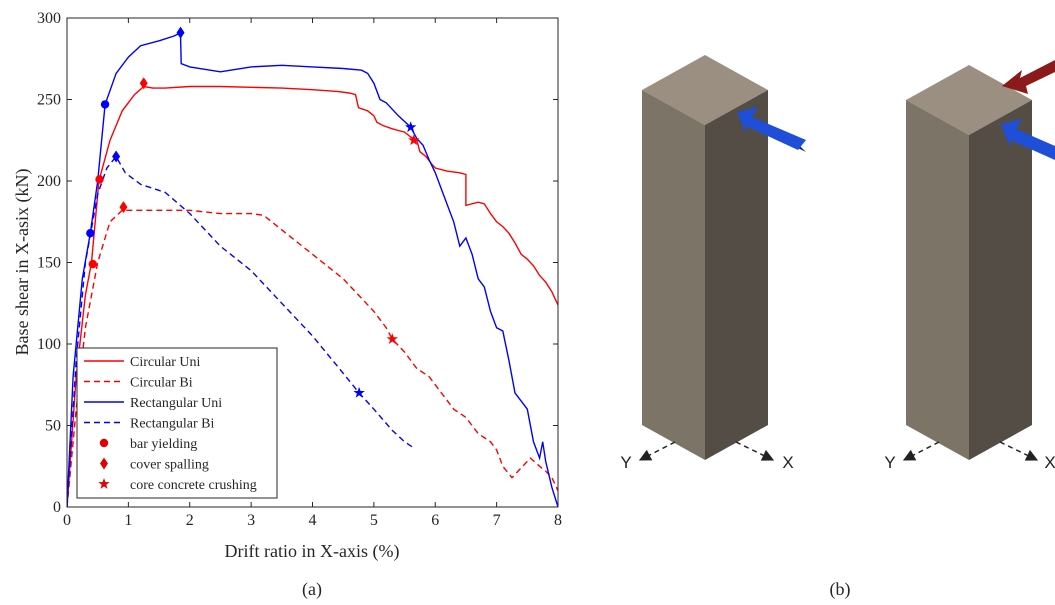 The image size is (1055, 605). I want to click on x-tick-label: 3, so click(251, 520).